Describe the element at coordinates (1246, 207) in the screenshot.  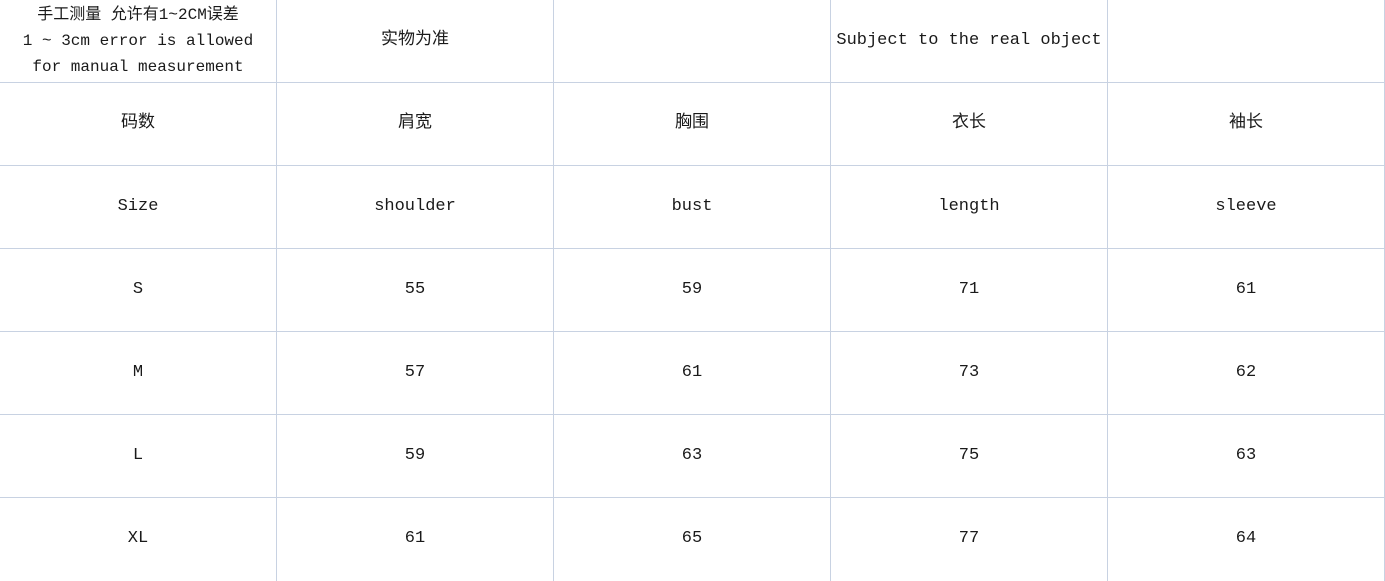
I see `header-en-sleeve: sleeve` at that location.